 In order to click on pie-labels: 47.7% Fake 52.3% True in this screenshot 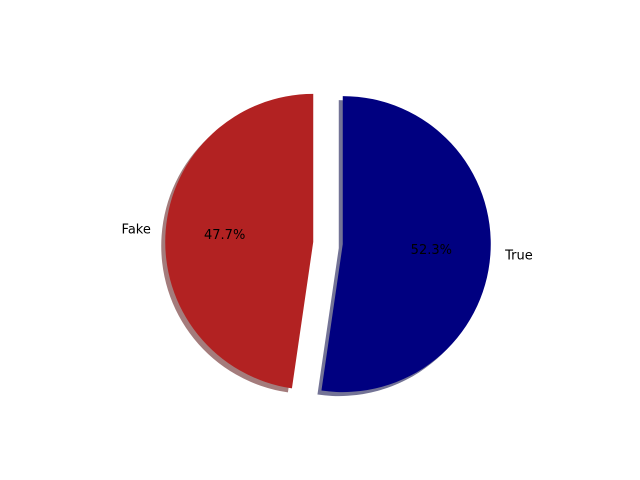, I will do `click(327, 243)`.